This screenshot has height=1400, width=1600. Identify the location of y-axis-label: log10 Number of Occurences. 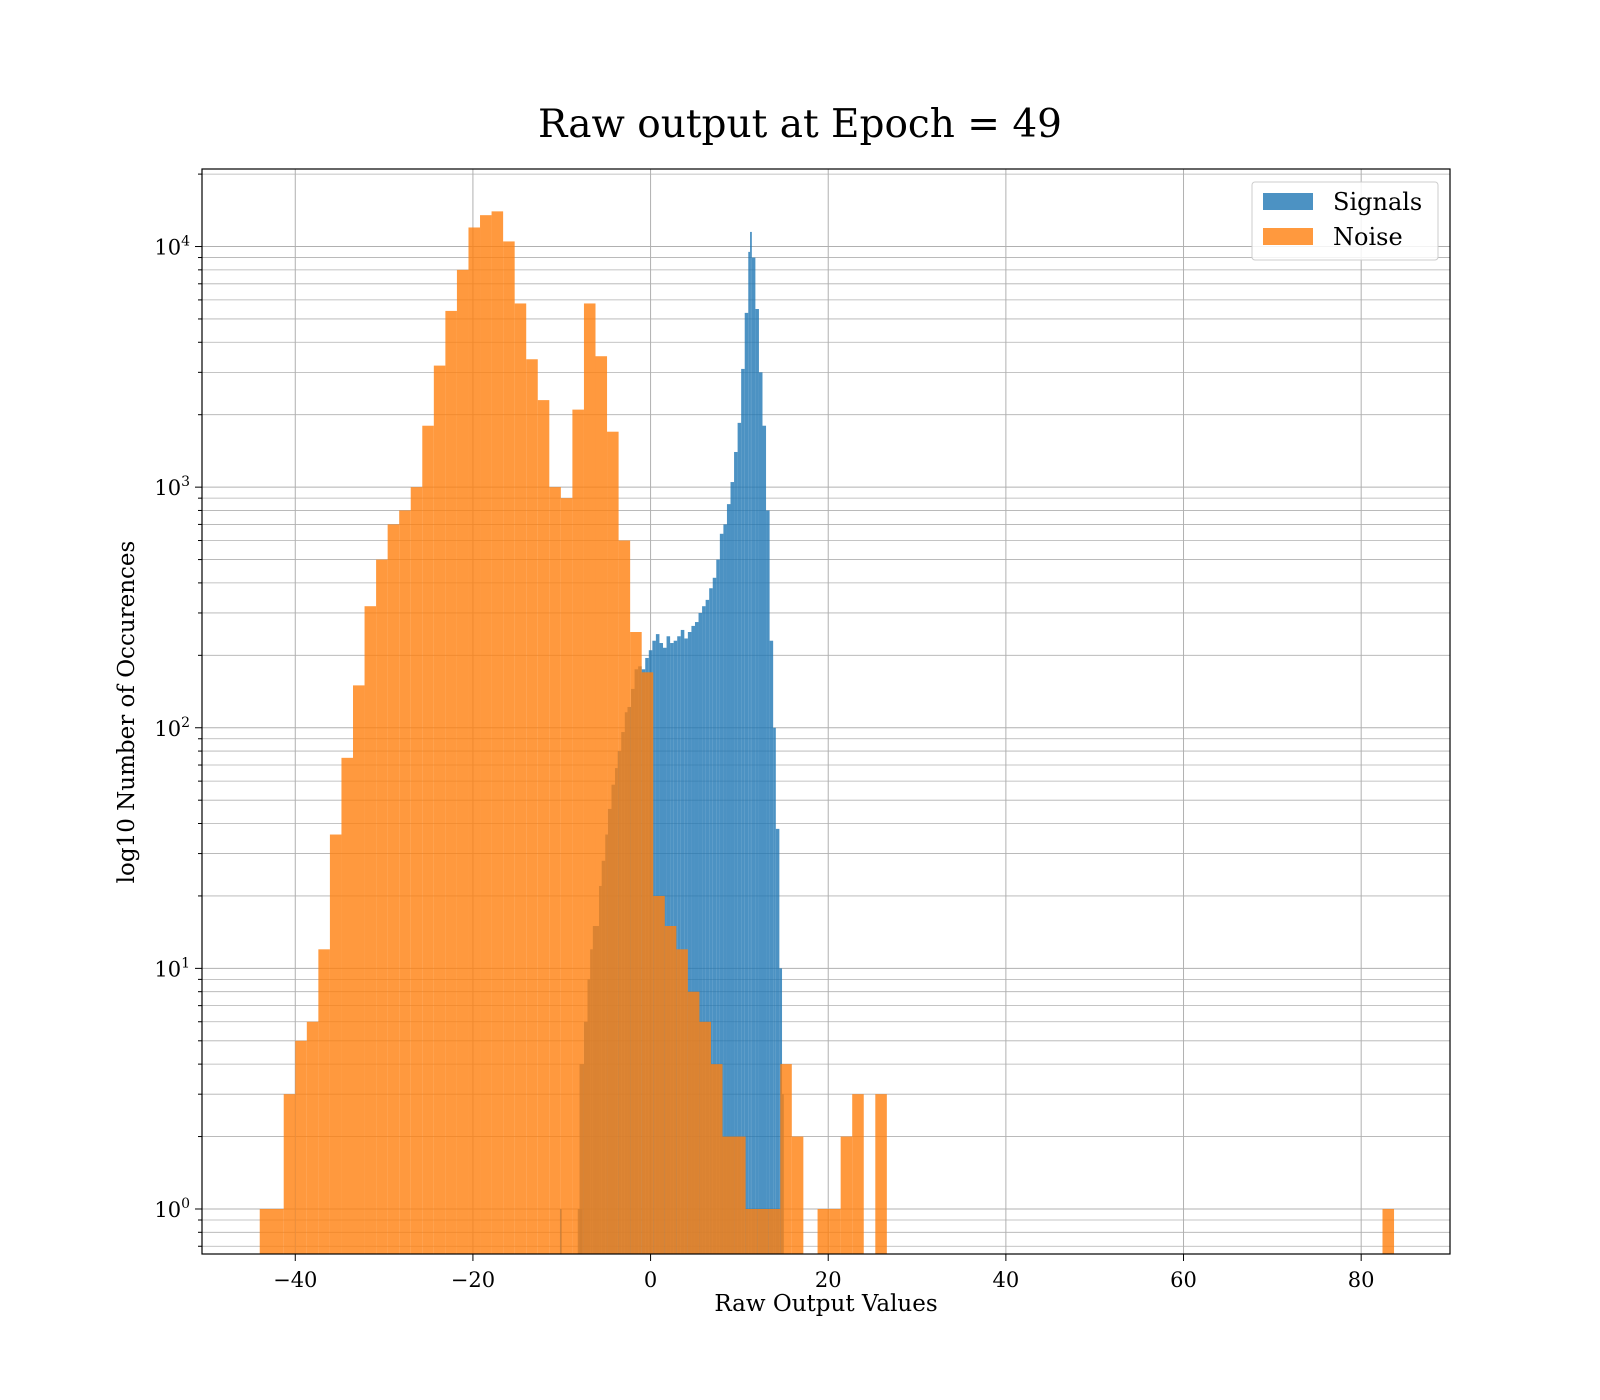
(127, 712).